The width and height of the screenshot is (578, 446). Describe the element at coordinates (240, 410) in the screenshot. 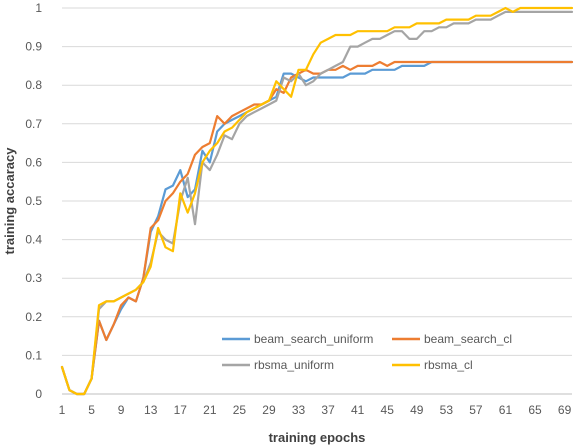

I see `x-tick-label: 25` at that location.